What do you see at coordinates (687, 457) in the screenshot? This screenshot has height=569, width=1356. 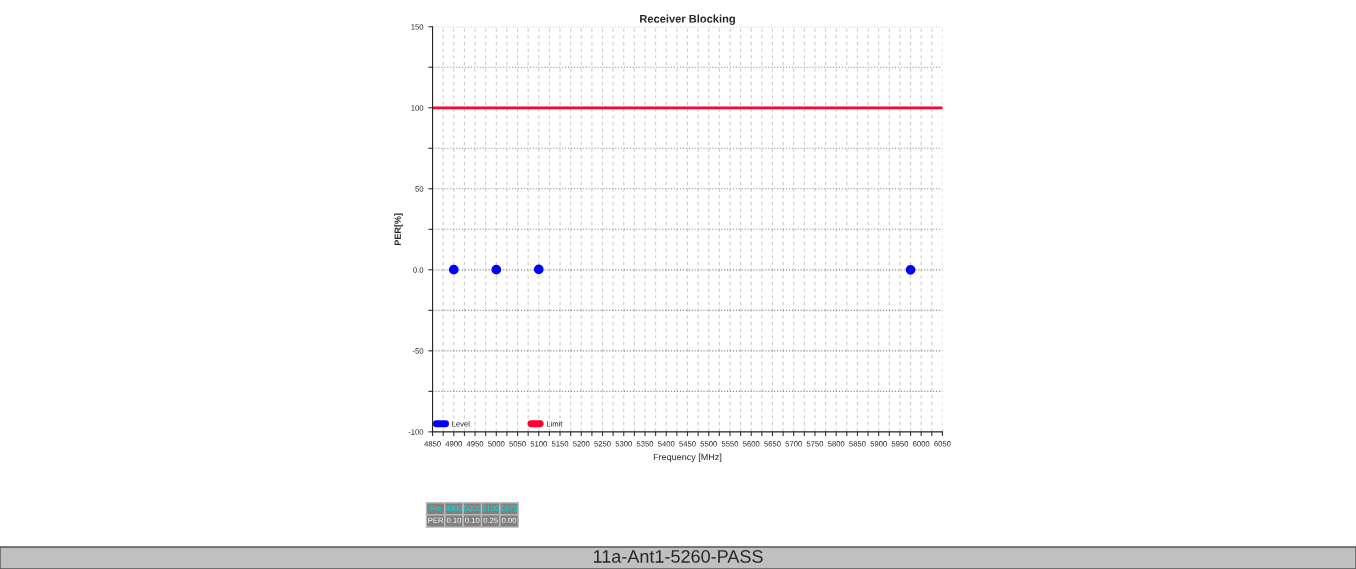 I see `x-axis-title: Frequency [MHz]` at bounding box center [687, 457].